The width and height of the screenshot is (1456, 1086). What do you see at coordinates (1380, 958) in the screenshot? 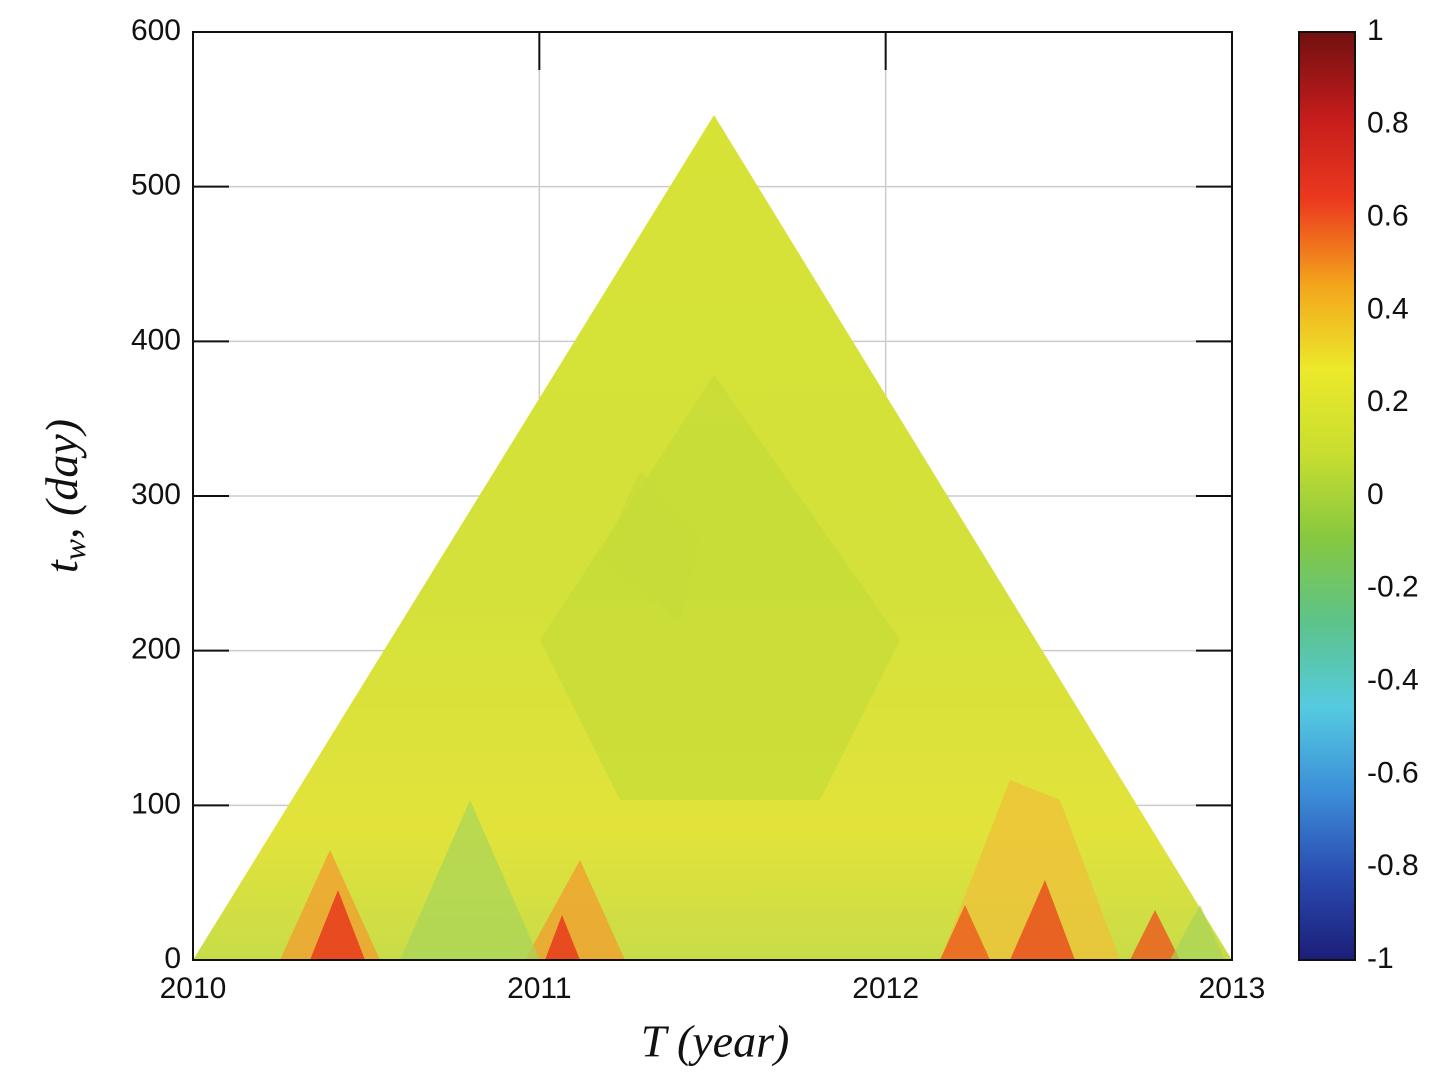
I see `colorbar-tick-label: -1` at bounding box center [1380, 958].